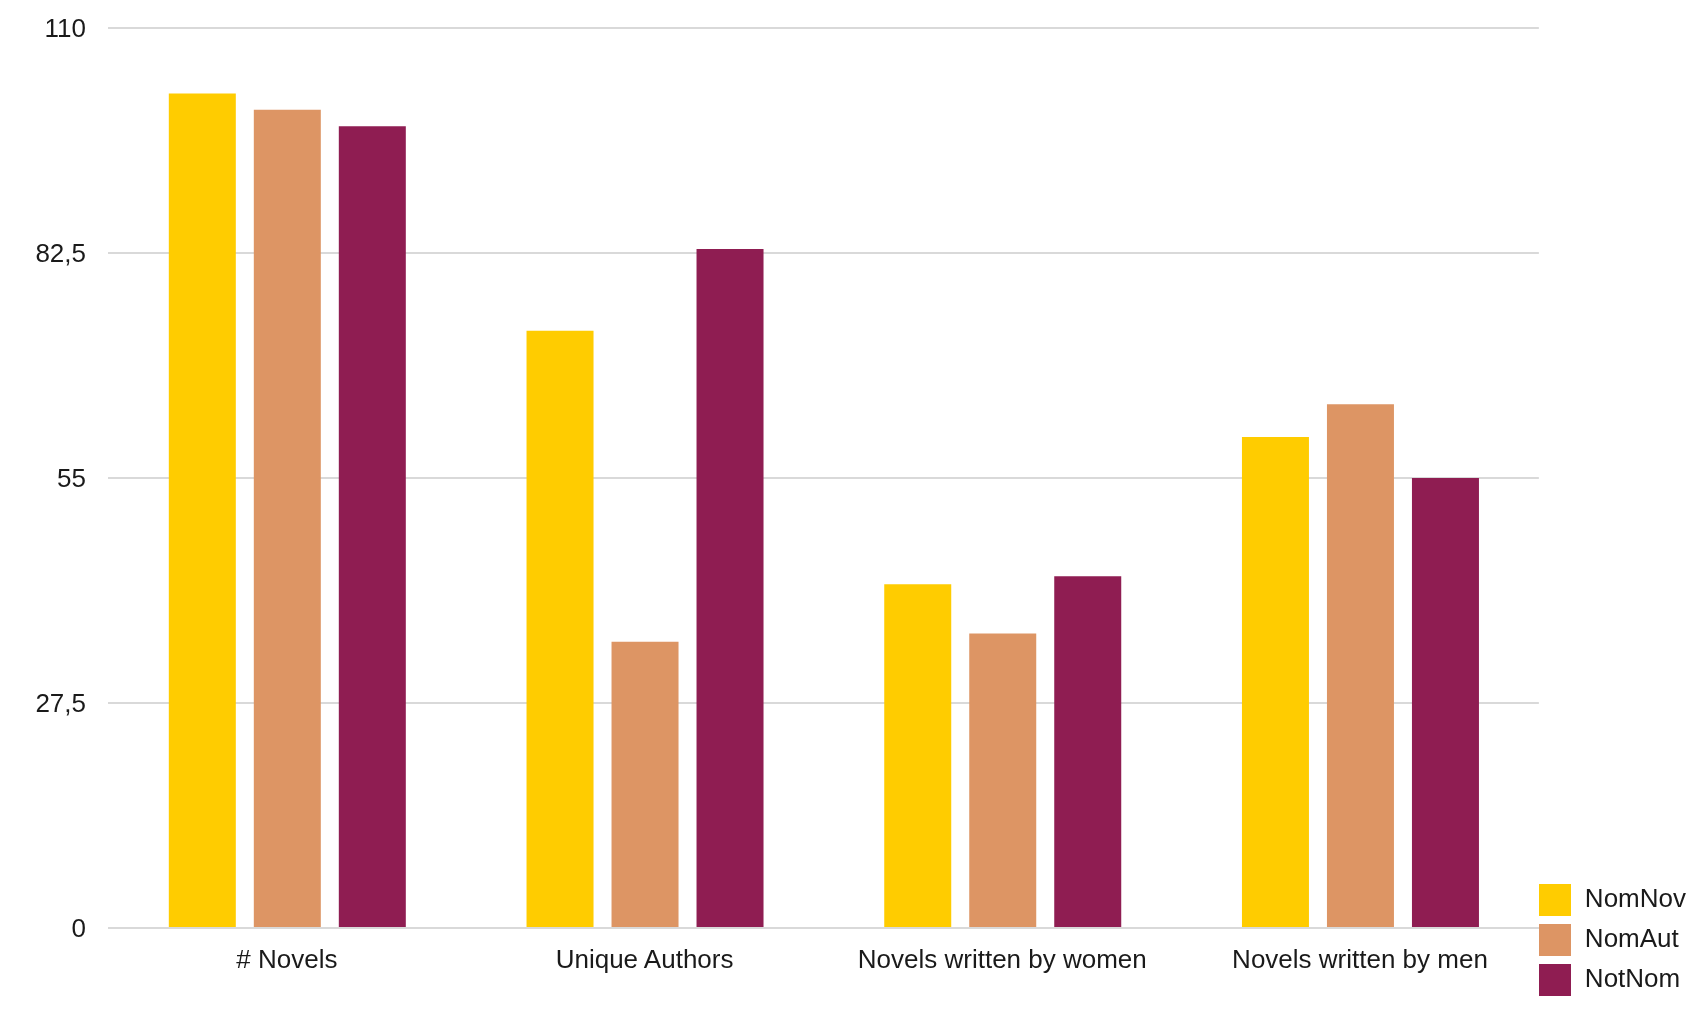 This screenshot has width=1704, height=1020. Describe the element at coordinates (78, 928) in the screenshot. I see `y-tick-label: 0` at that location.